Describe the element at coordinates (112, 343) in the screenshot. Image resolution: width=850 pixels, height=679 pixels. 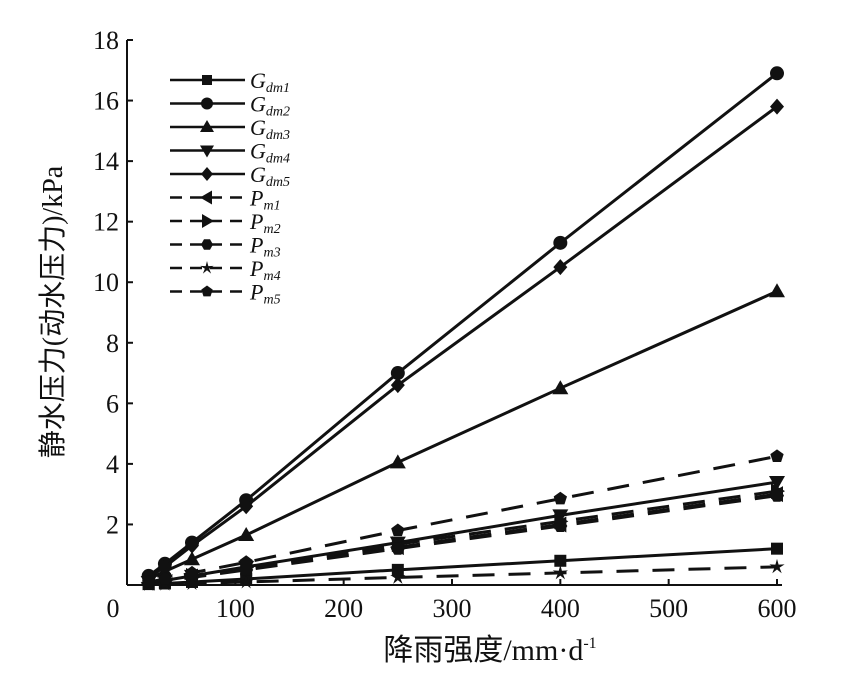
I see `y-tick-label: 8` at that location.